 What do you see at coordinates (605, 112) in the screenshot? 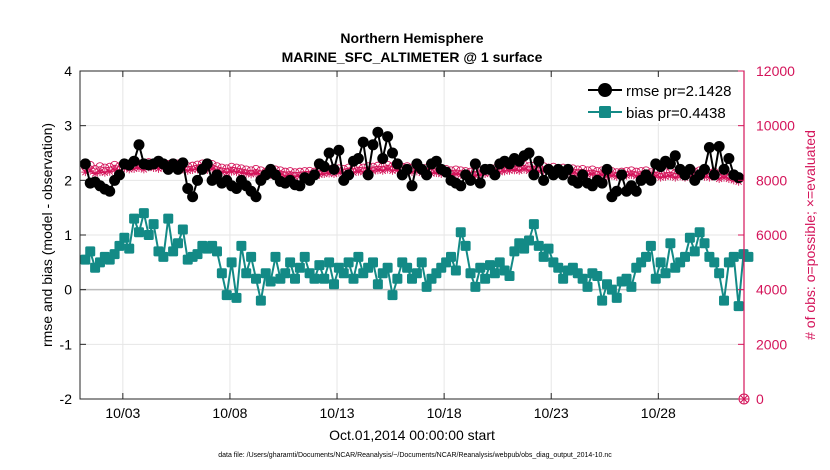
I see `legend-bias-marker` at bounding box center [605, 112].